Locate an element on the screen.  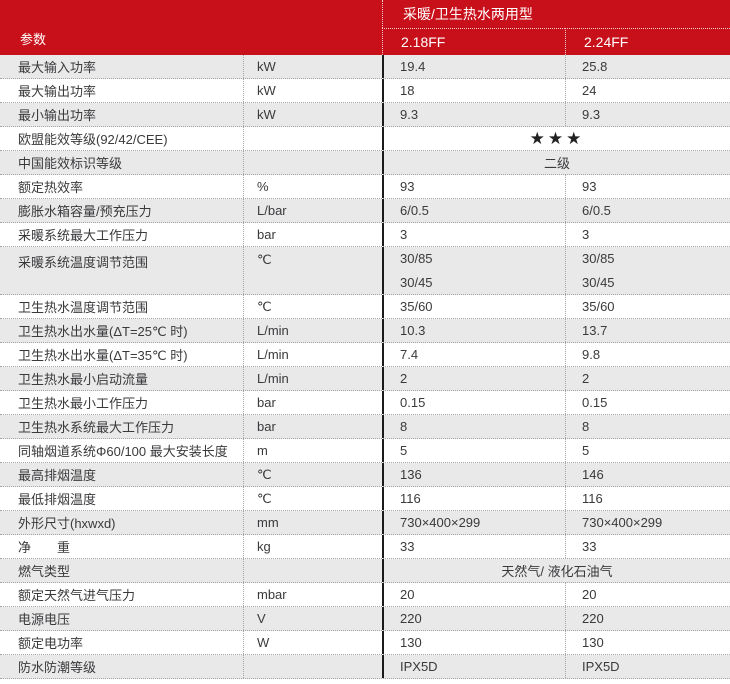
param-cell: 最高排烟温度 is located at coordinates (57, 475).